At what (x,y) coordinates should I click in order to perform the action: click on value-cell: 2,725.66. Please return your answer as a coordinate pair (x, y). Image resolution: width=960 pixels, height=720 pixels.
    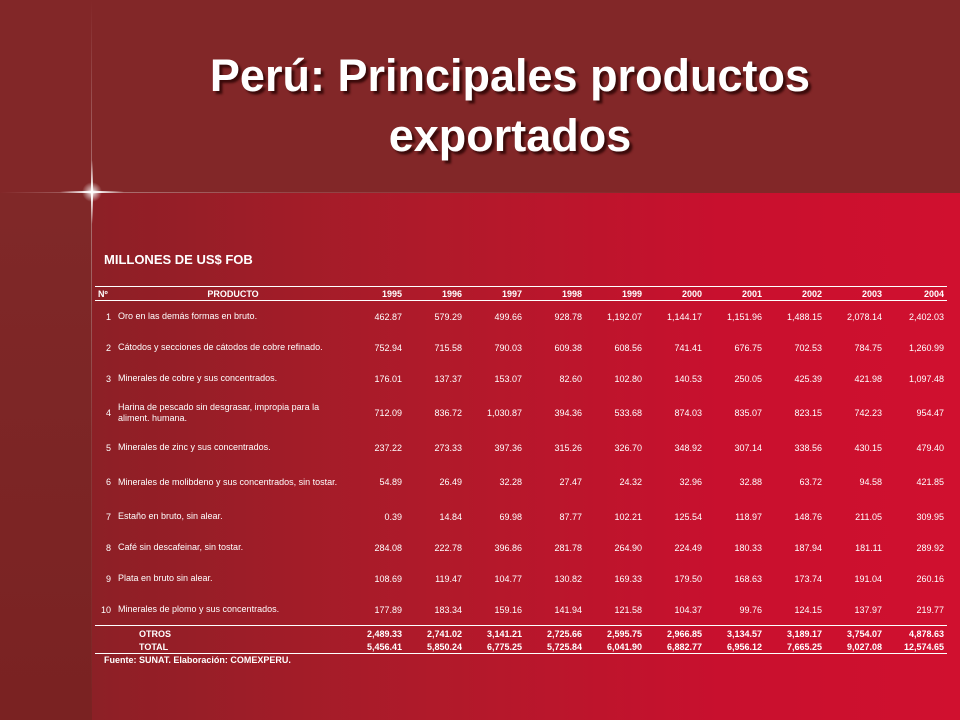
    Looking at the image, I should click on (555, 632).